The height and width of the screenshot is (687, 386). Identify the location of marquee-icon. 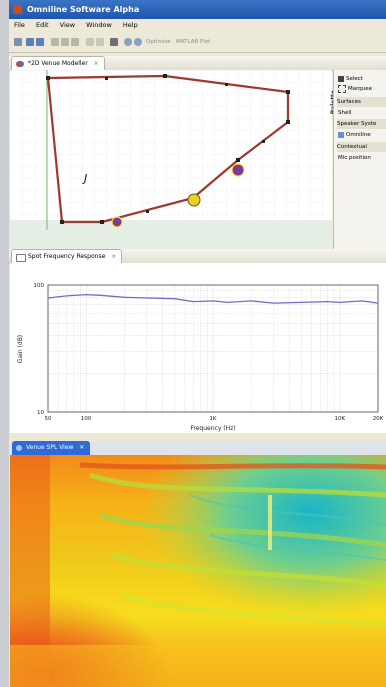
(342, 89).